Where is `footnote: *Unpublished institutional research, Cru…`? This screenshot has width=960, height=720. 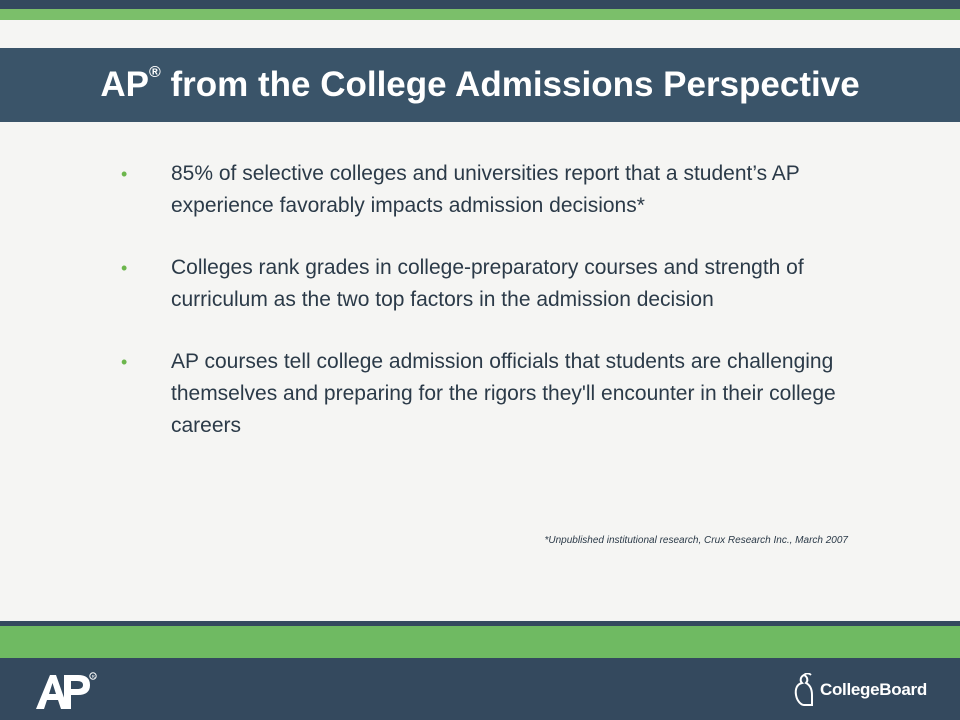
footnote: *Unpublished institutional research, Cru… is located at coordinates (696, 540).